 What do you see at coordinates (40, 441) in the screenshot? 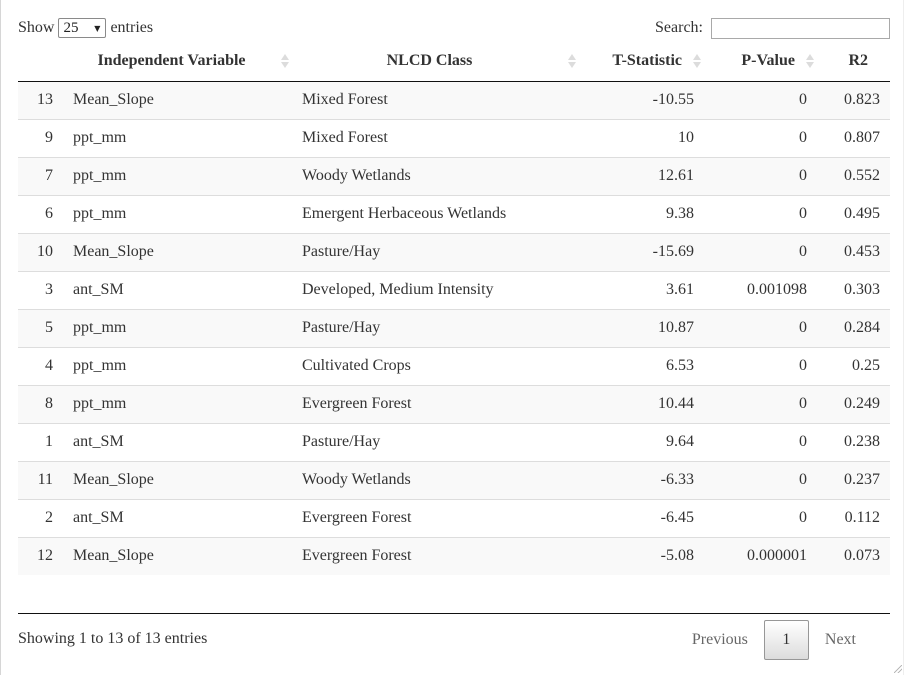
I see `cell-index: 1` at bounding box center [40, 441].